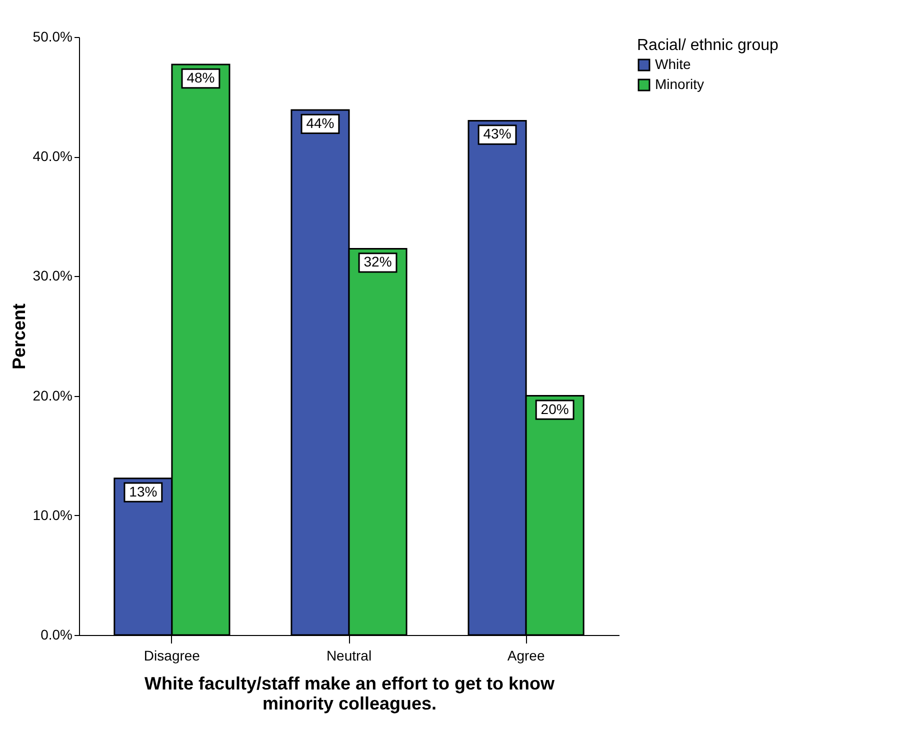 This screenshot has width=906, height=736. I want to click on data-label: 48%, so click(200, 78).